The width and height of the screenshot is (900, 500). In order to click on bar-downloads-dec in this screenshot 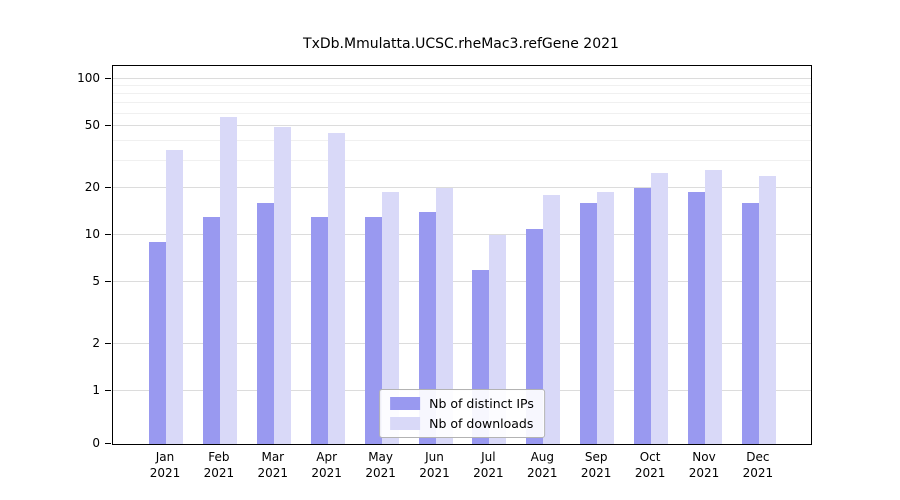, I will do `click(767, 309)`.